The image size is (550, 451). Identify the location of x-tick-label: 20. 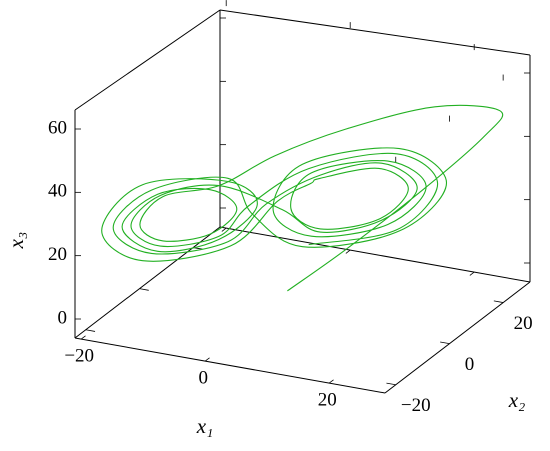
(327, 399).